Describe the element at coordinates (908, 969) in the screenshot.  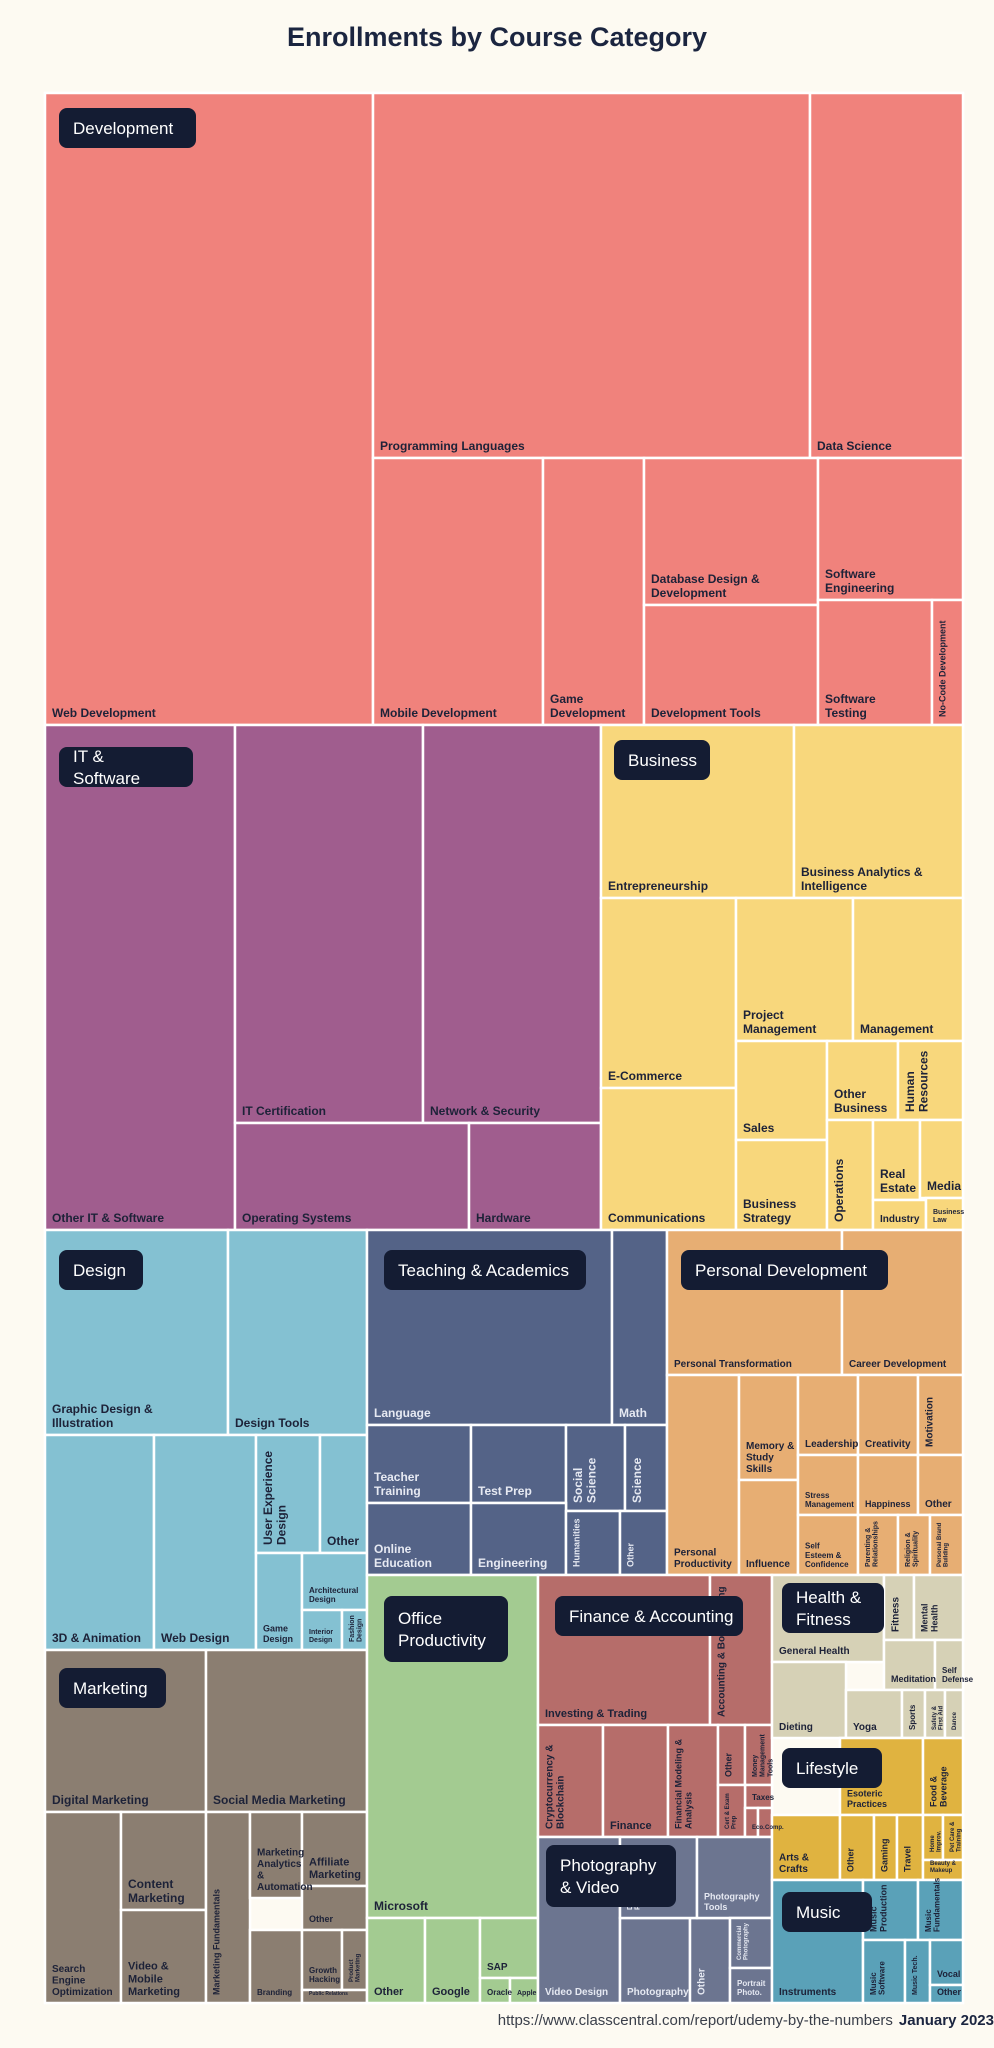
I see `cell-business-management` at that location.